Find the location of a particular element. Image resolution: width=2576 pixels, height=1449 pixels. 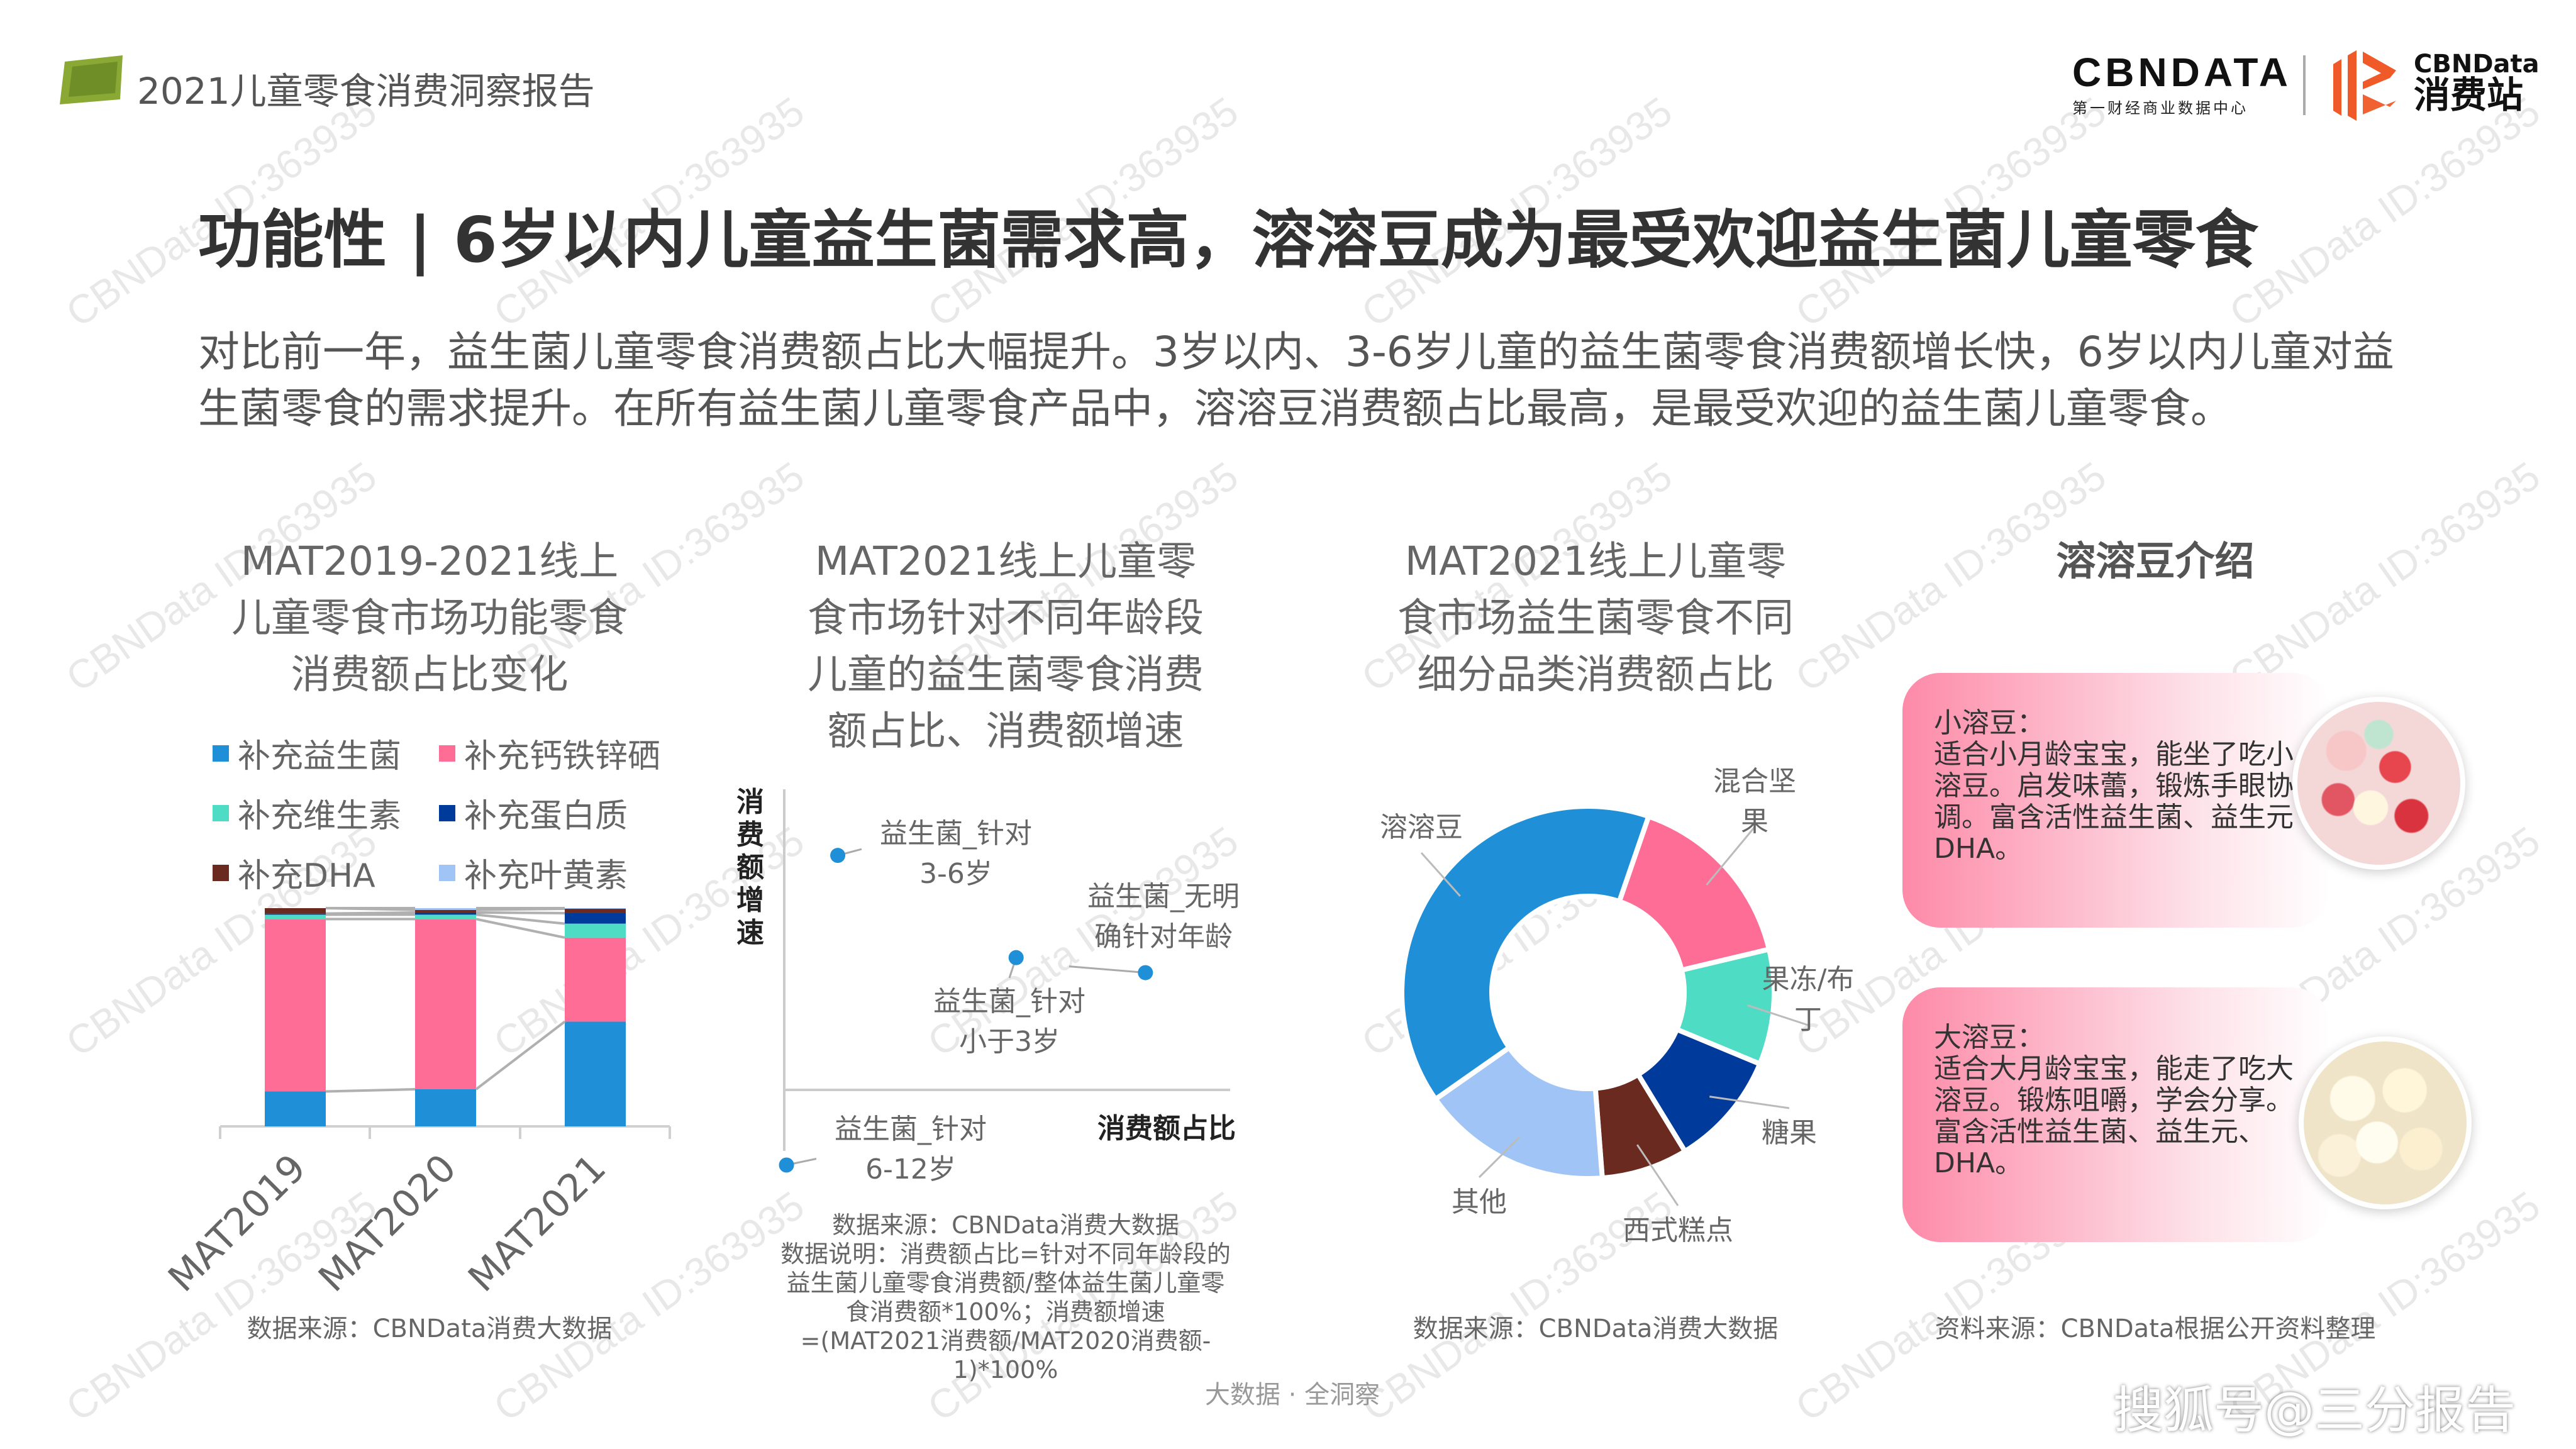

product-intro-title: 溶溶豆介绍 is located at coordinates (2155, 561).